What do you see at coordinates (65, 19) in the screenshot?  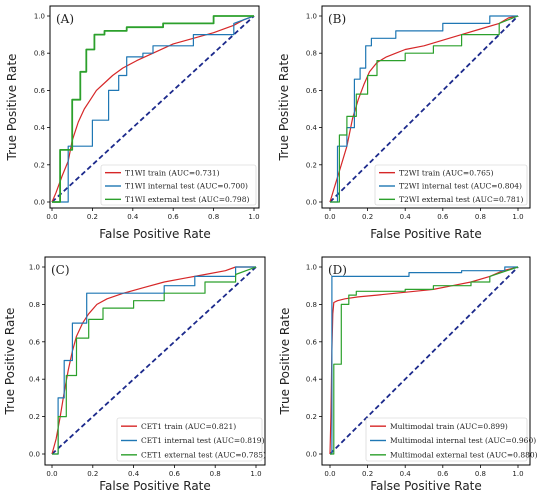 I see `panel-label: (A)` at bounding box center [65, 19].